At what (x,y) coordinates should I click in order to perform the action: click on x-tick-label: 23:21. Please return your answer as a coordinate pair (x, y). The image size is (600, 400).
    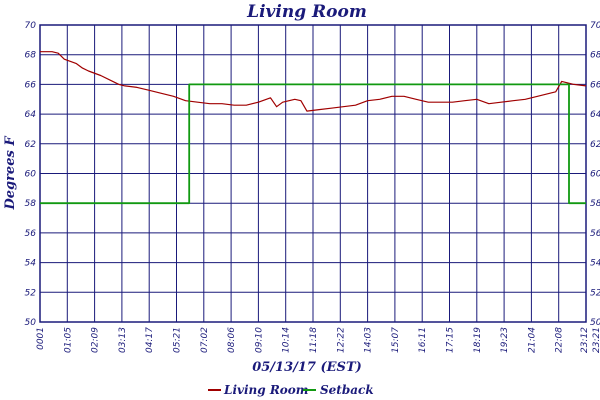
    Looking at the image, I should click on (596, 340).